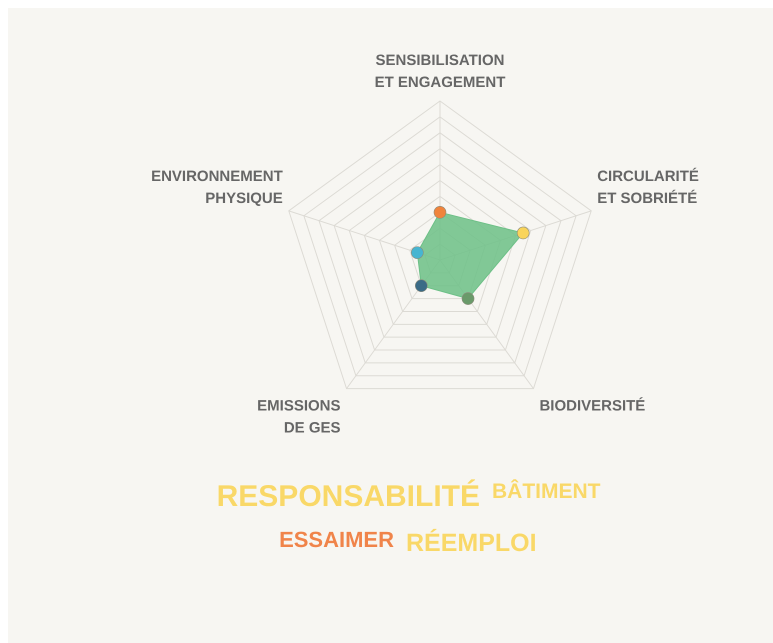 The image size is (773, 643). Describe the element at coordinates (592, 405) in the screenshot. I see `spoke-label: BIODIVERSITÉ` at that location.